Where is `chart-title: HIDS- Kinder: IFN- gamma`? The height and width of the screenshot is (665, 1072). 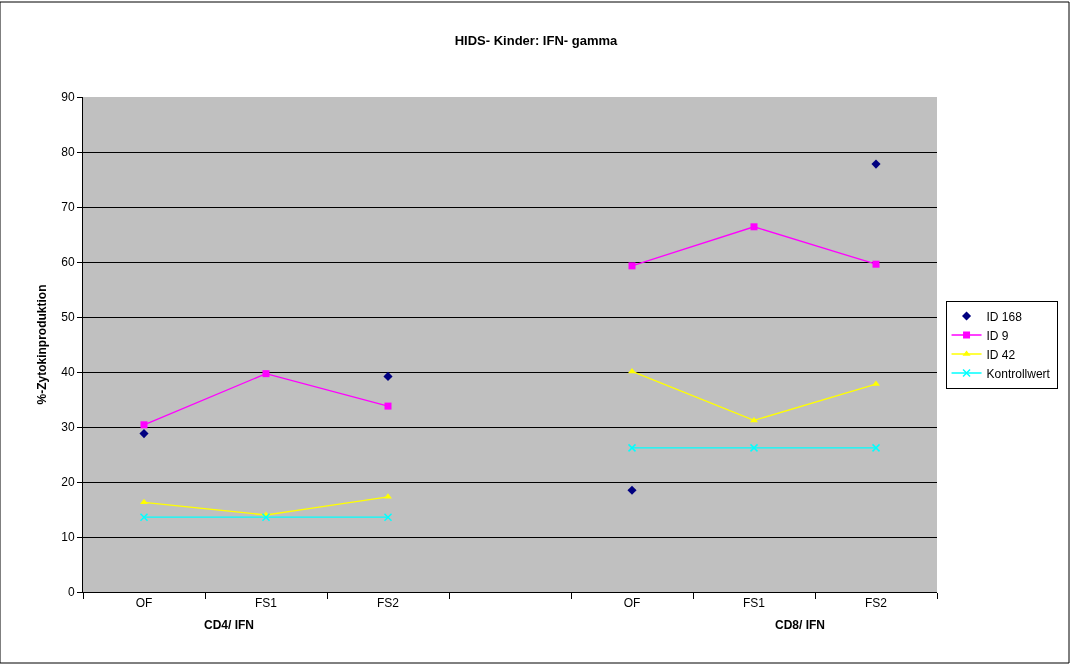 chart-title: HIDS- Kinder: IFN- gamma is located at coordinates (536, 40).